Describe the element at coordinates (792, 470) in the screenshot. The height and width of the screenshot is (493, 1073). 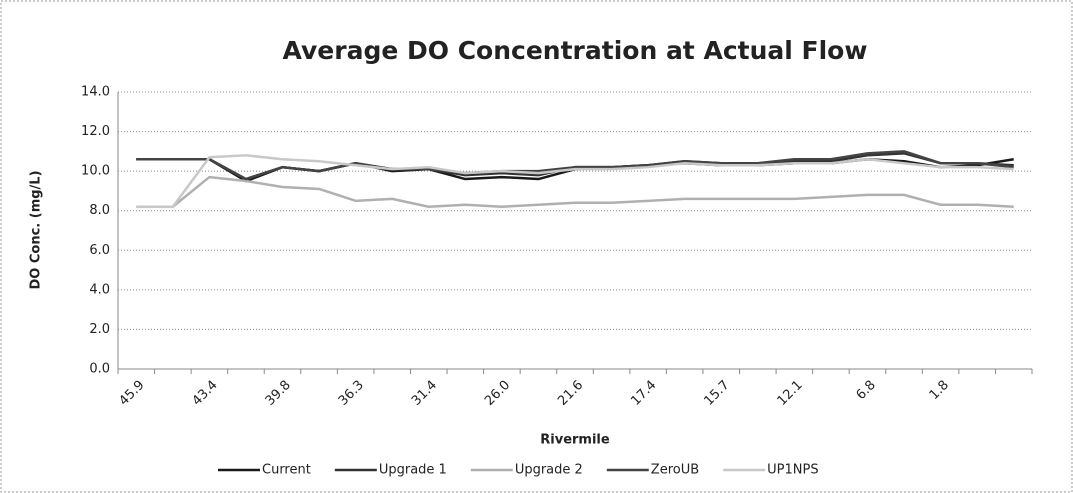
I see `legend-label: UP1NPS` at that location.